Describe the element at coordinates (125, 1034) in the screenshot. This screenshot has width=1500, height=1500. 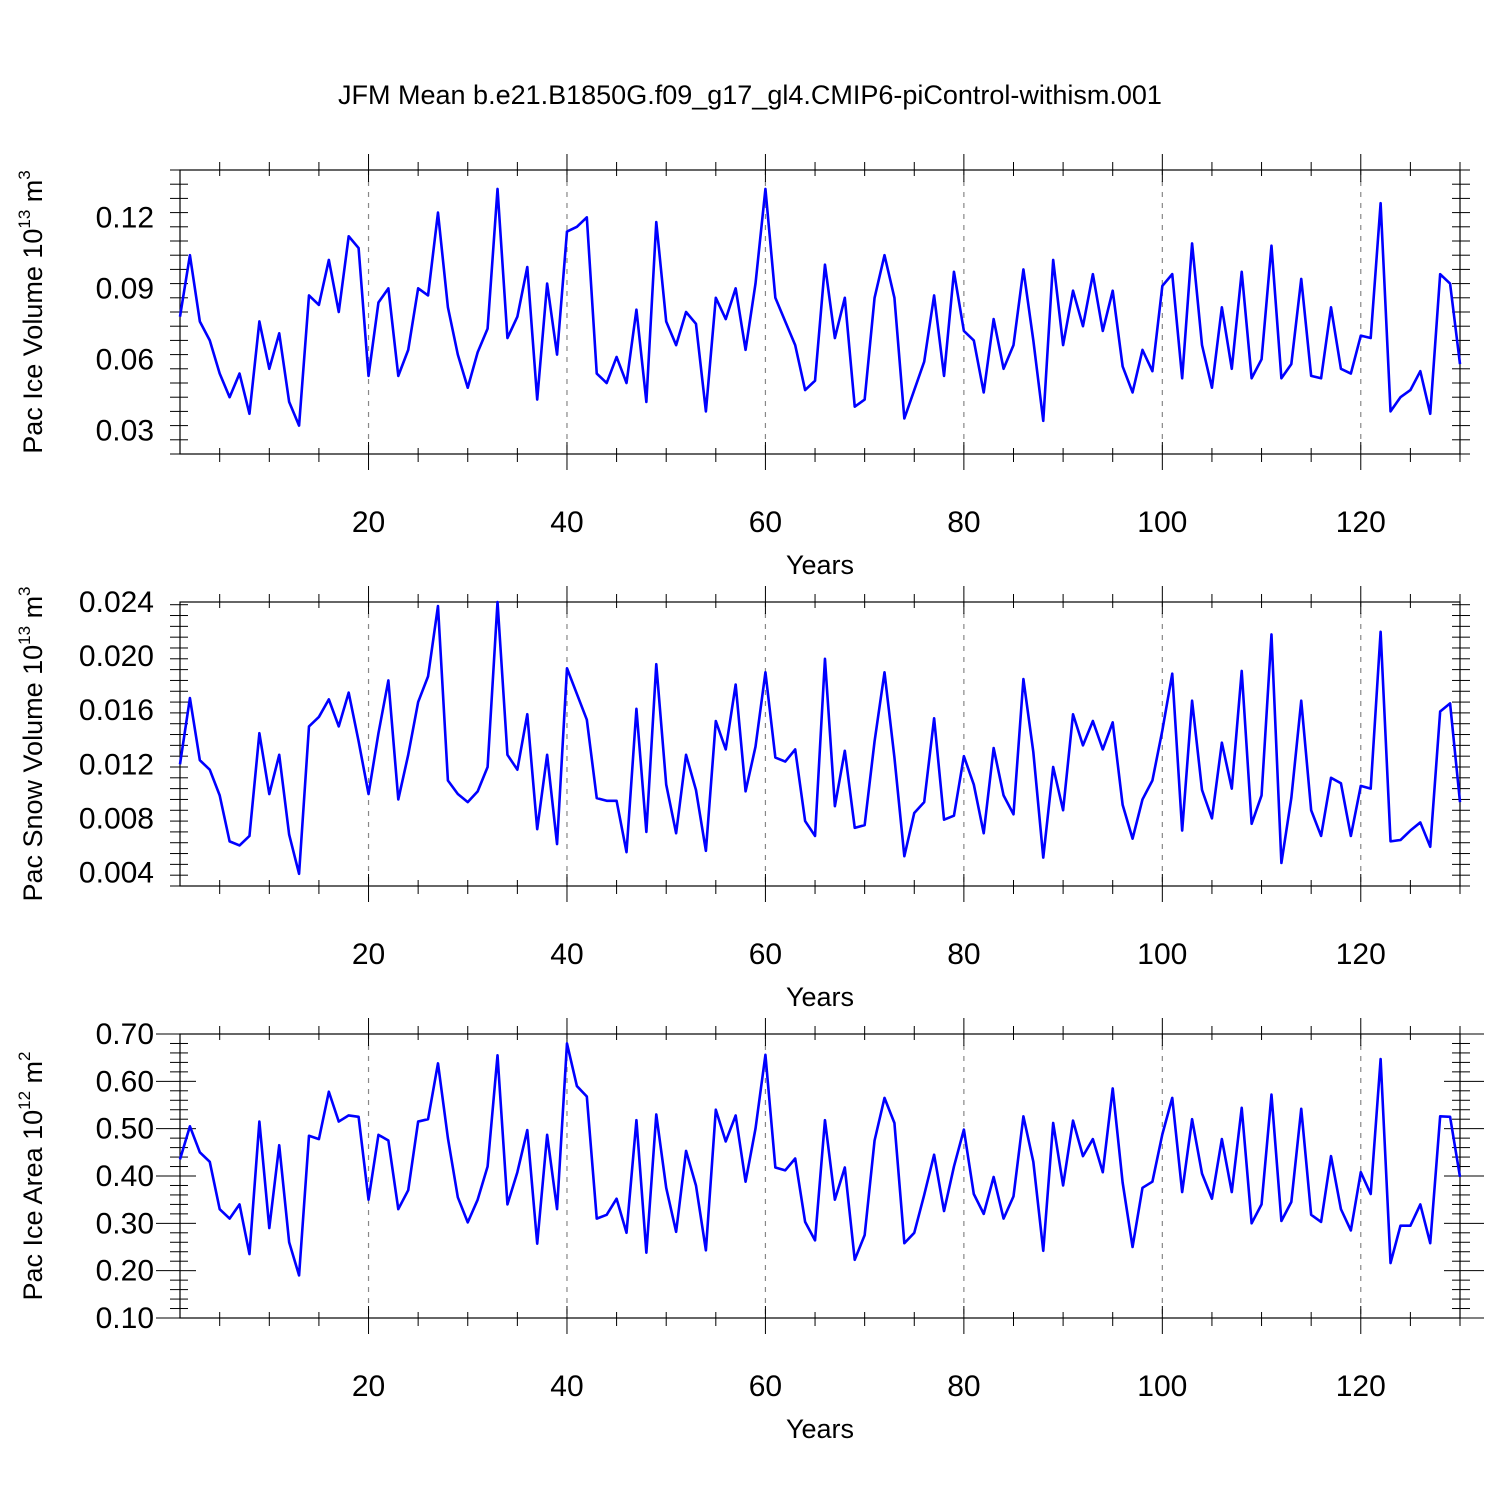
I see `y-tick-label: 0.70` at that location.